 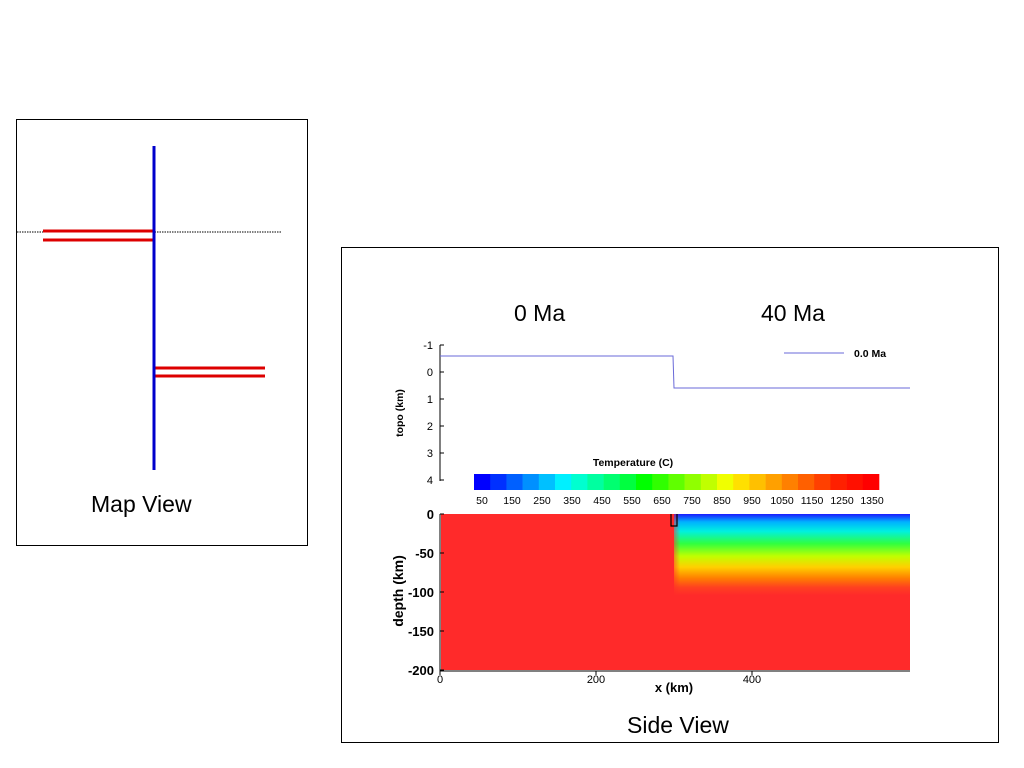 What do you see at coordinates (596, 680) in the screenshot?
I see `x-tick-label: 200` at bounding box center [596, 680].